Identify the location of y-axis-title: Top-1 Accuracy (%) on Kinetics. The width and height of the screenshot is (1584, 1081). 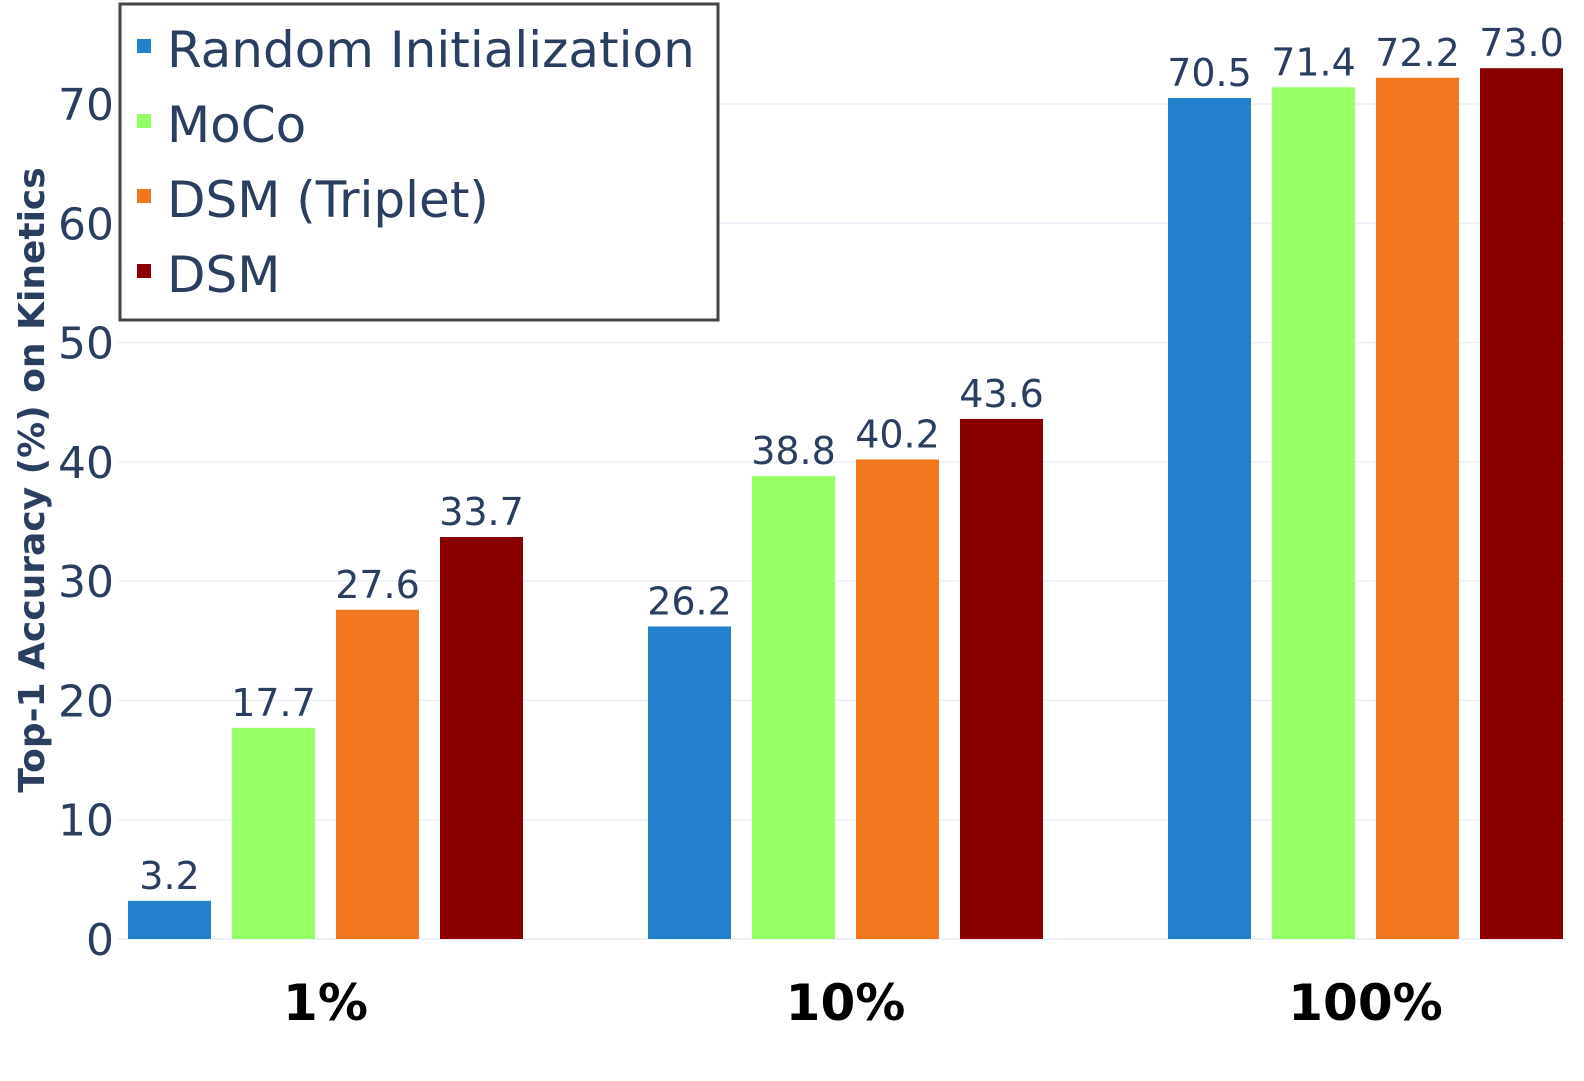
(32, 479).